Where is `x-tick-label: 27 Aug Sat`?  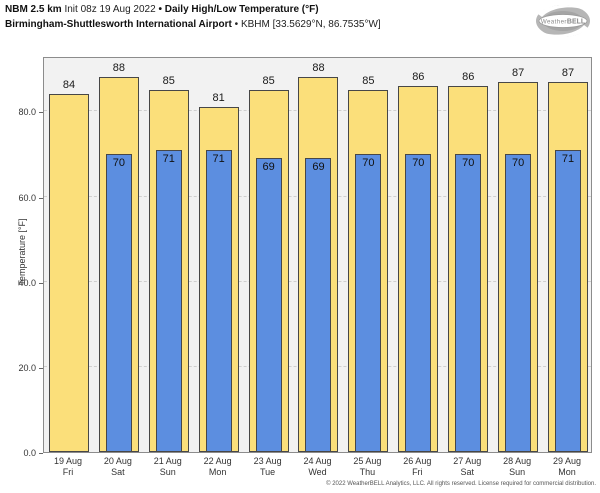 x-tick-label: 27 Aug Sat is located at coordinates (467, 467).